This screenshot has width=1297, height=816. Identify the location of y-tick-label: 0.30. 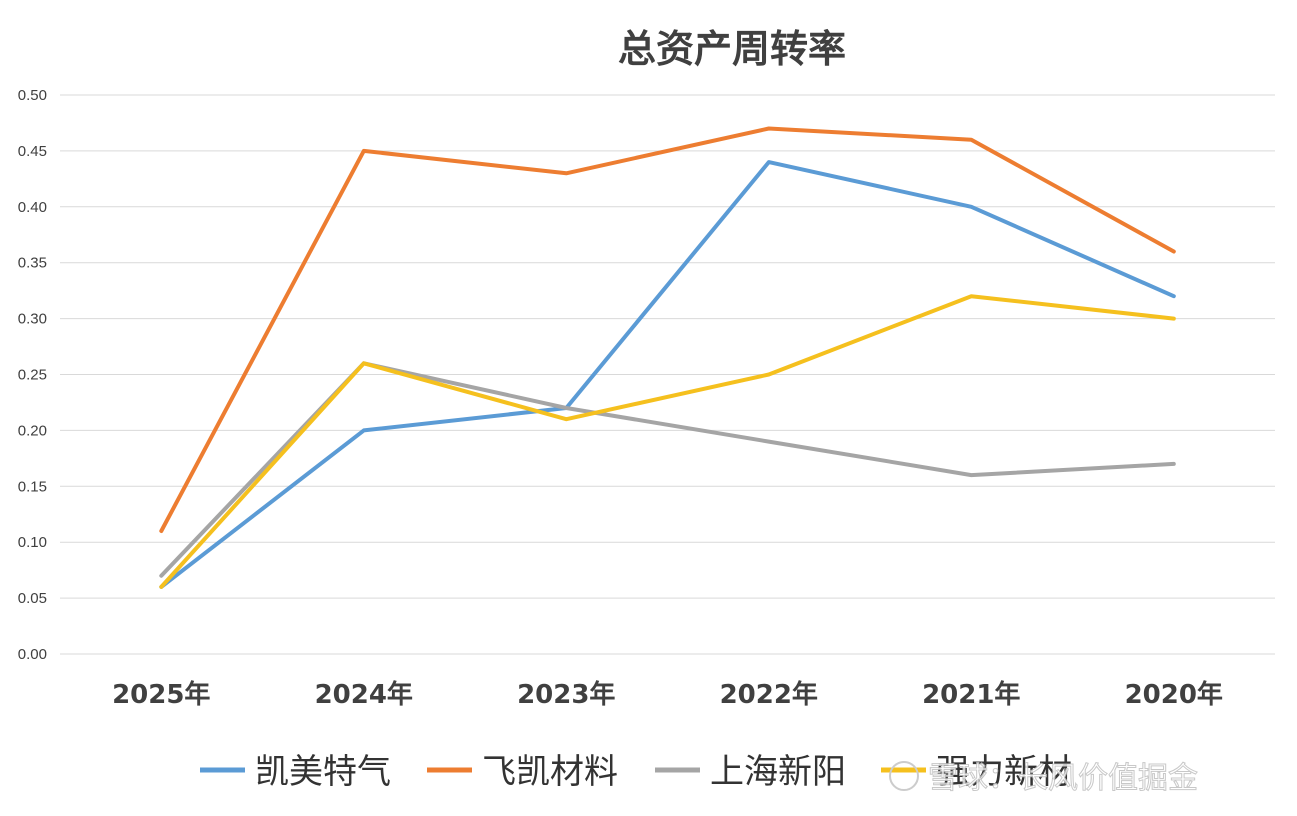
(32, 319).